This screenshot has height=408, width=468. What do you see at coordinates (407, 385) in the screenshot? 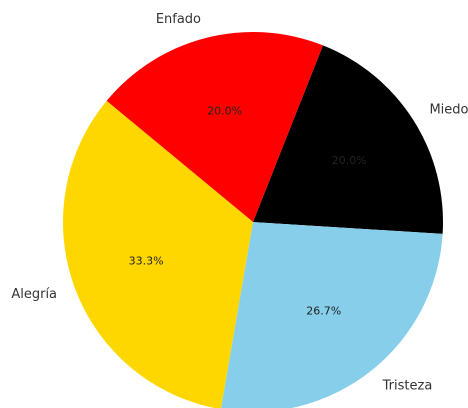
I see `category-label: Tristeza` at bounding box center [407, 385].